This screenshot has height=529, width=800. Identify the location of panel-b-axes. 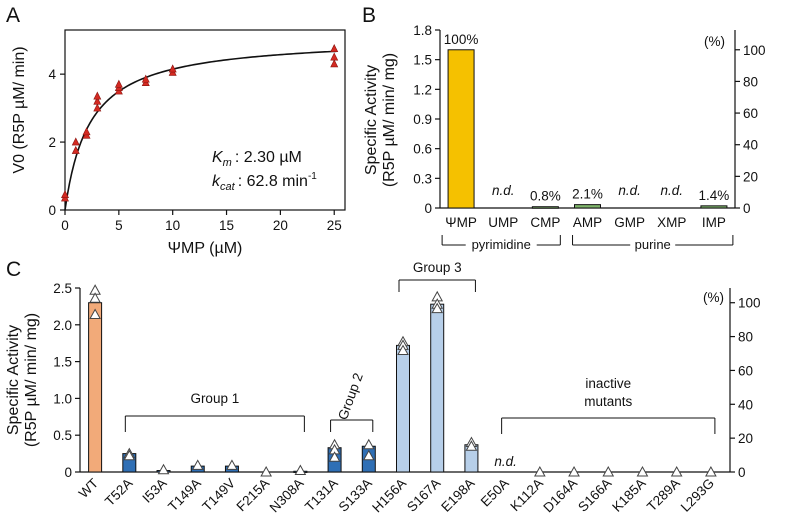
(587, 119).